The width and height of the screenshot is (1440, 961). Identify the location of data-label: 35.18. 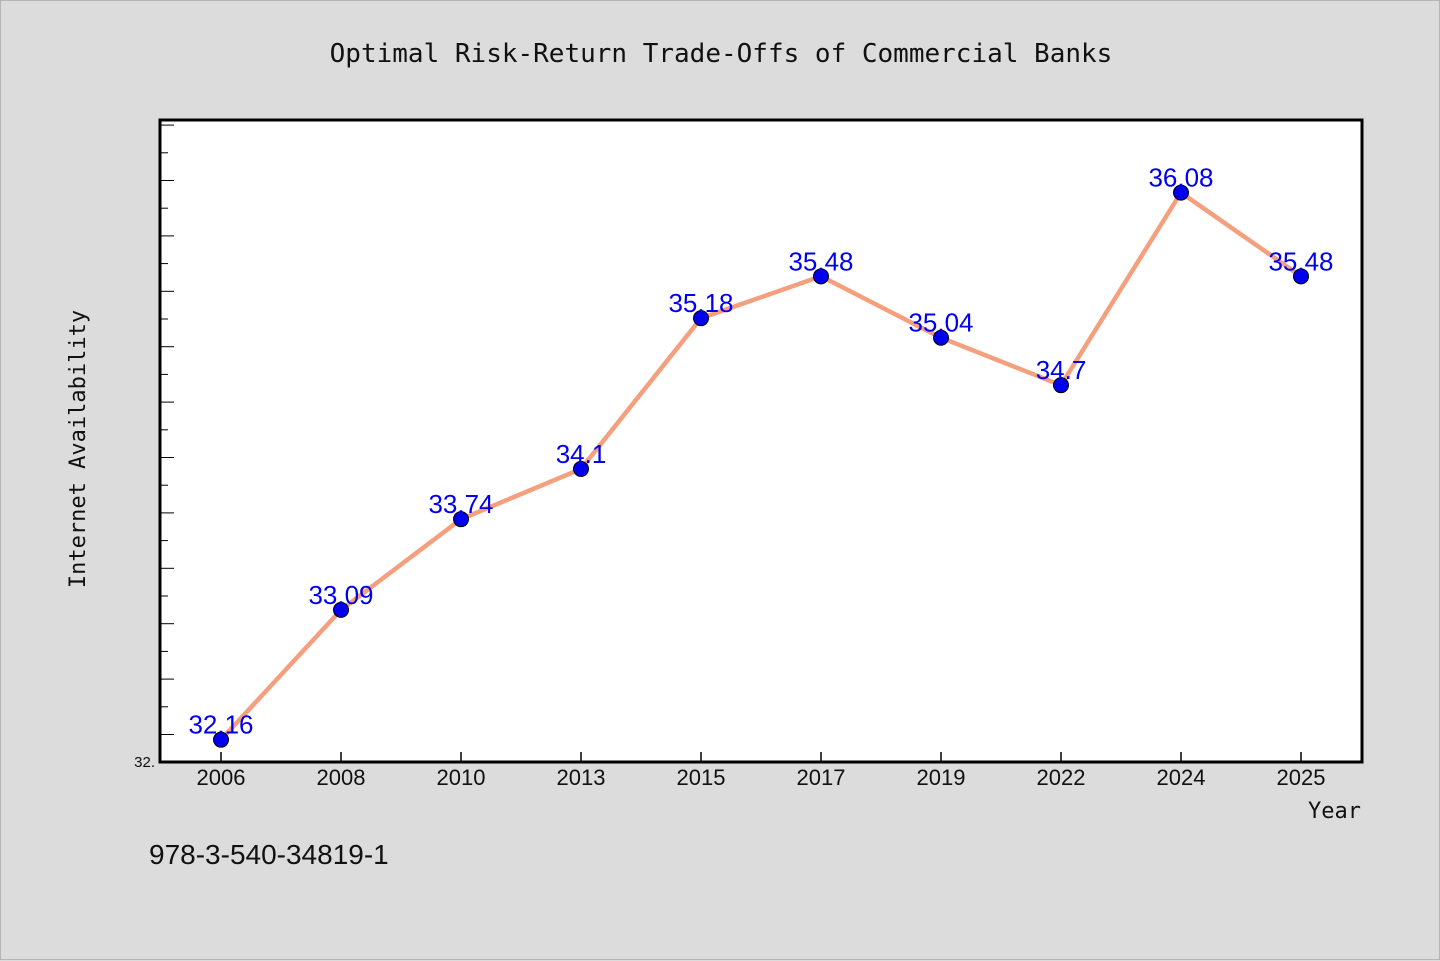
(700, 303).